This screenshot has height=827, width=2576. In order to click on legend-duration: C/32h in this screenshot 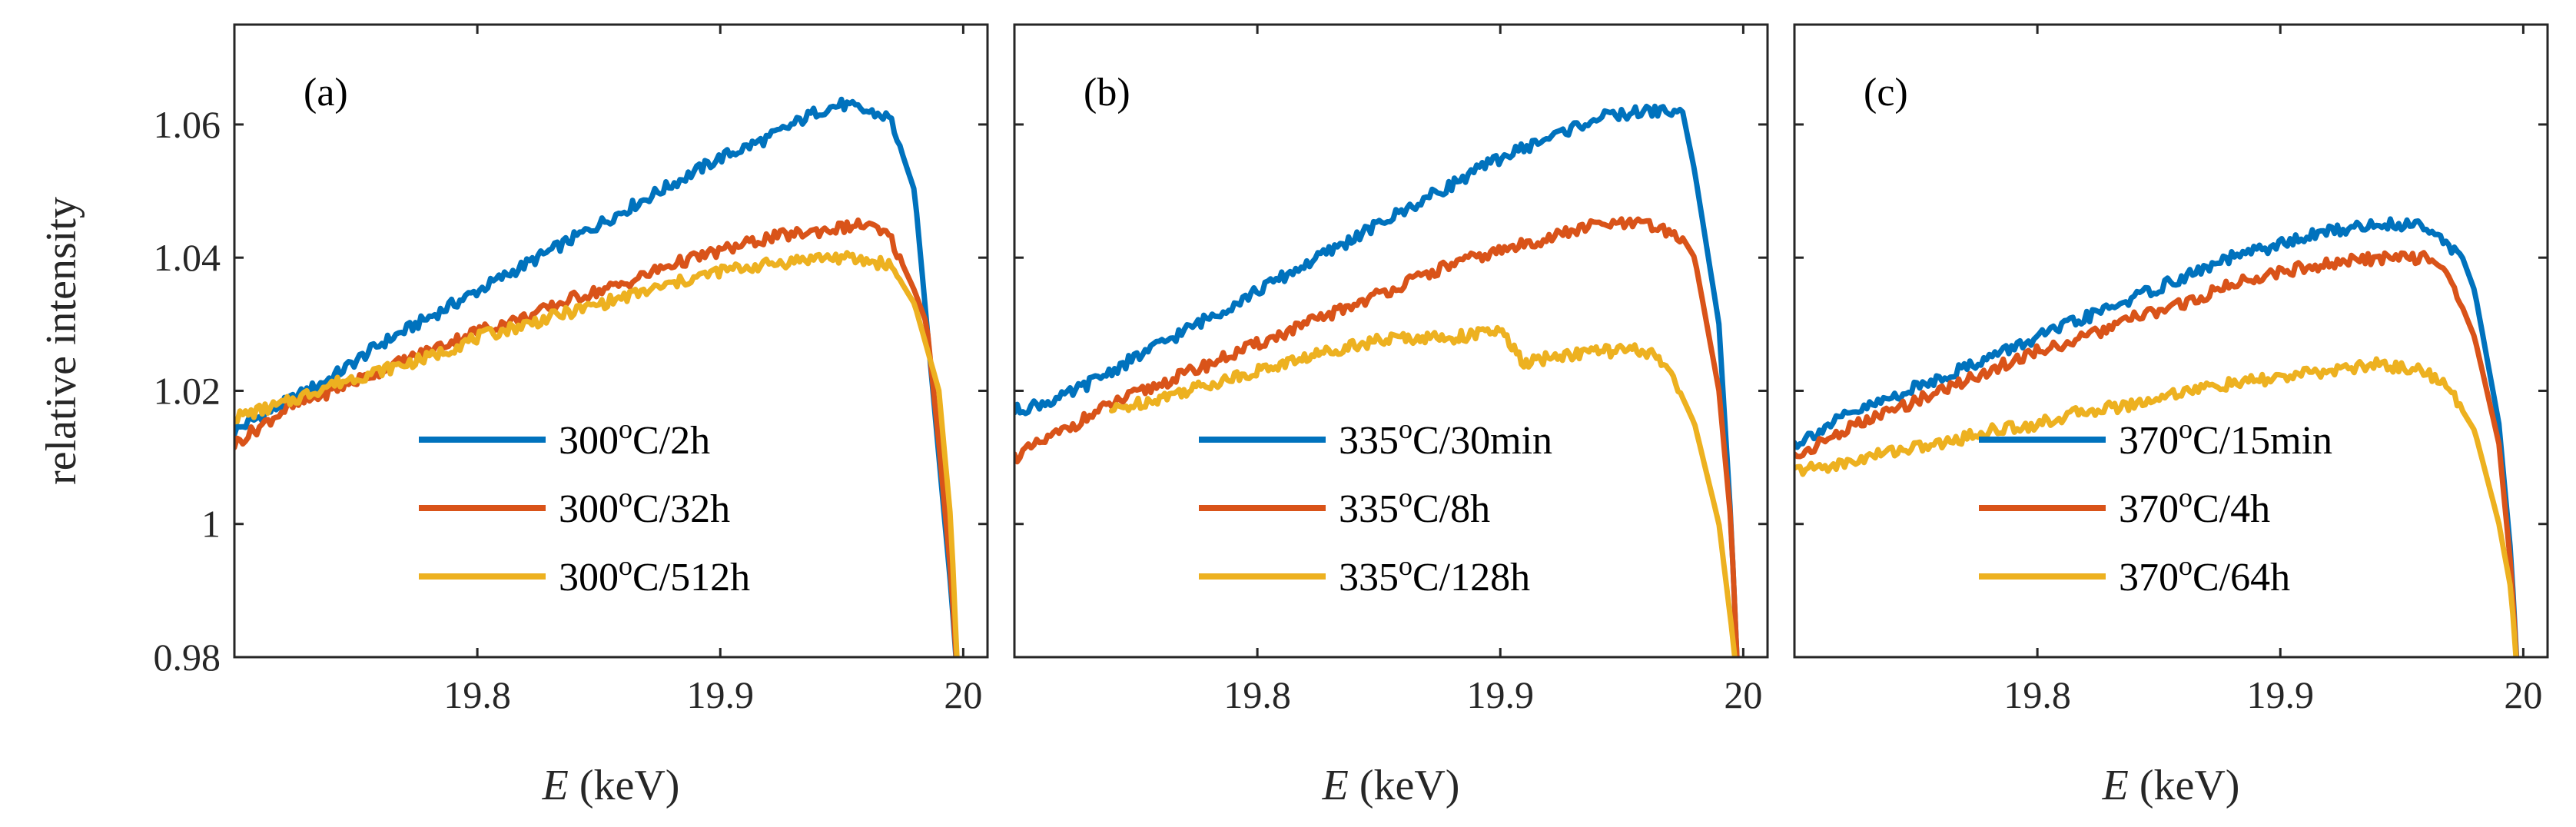, I will do `click(681, 509)`.